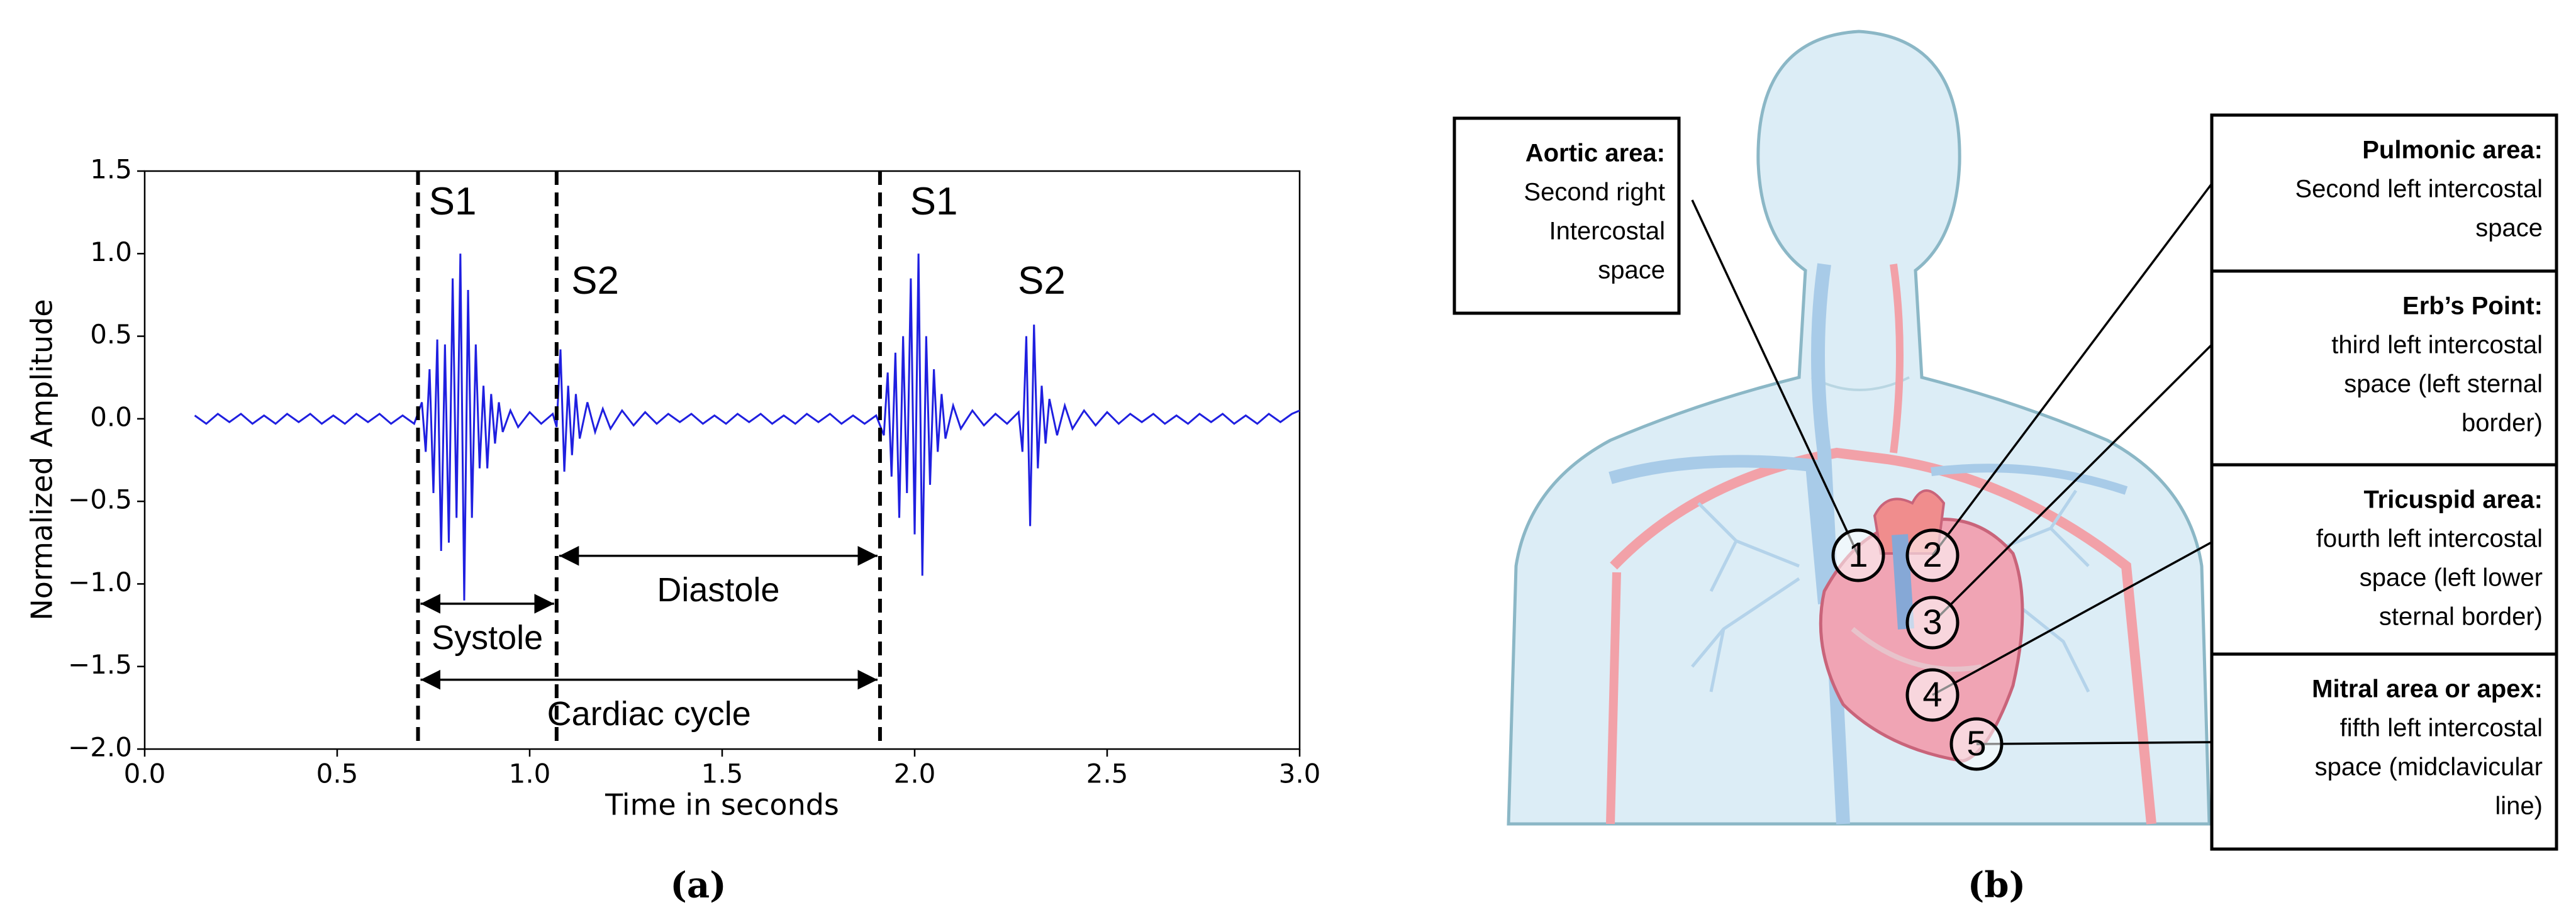  What do you see at coordinates (2443, 384) in the screenshot?
I see `callout-text: space (left sternal` at bounding box center [2443, 384].